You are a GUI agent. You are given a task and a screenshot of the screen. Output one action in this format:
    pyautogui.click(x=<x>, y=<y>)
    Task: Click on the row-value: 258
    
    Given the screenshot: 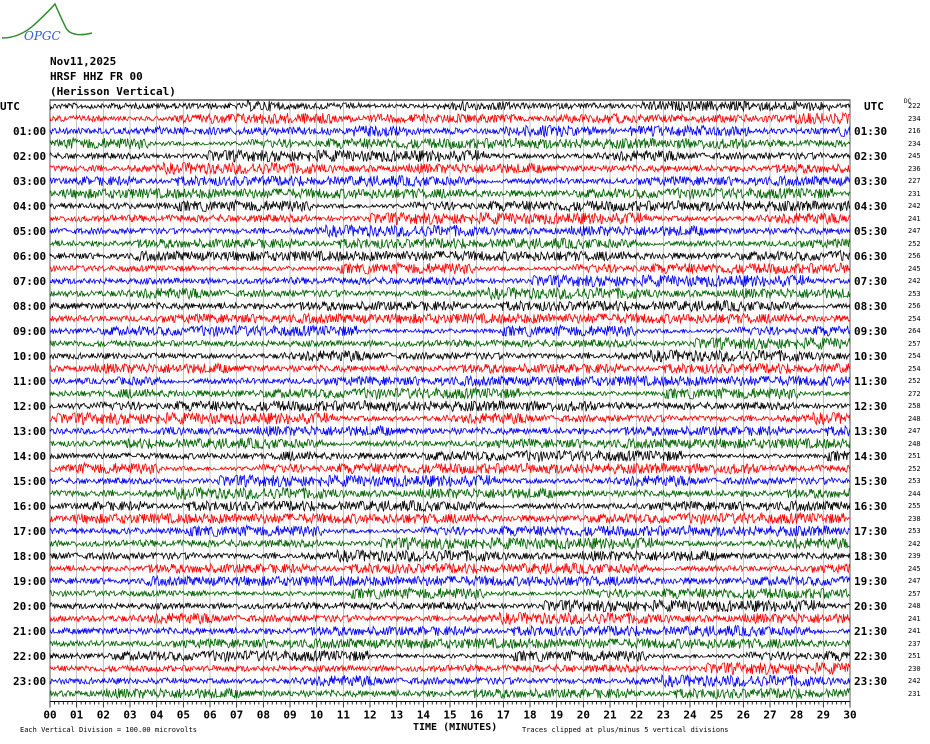 What is the action you would take?
    pyautogui.click(x=914, y=406)
    